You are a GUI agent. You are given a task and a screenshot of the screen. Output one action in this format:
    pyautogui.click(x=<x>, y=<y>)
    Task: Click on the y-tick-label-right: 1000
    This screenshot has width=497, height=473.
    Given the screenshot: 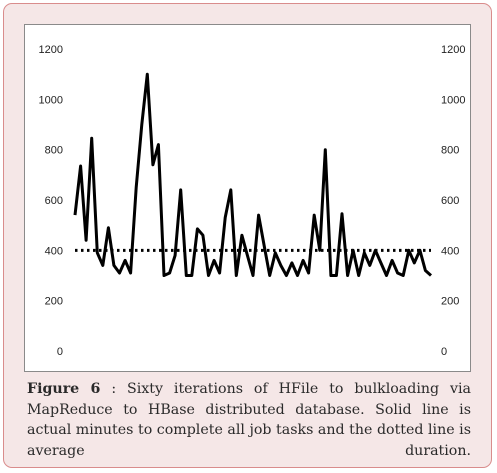 What is the action you would take?
    pyautogui.click(x=453, y=100)
    